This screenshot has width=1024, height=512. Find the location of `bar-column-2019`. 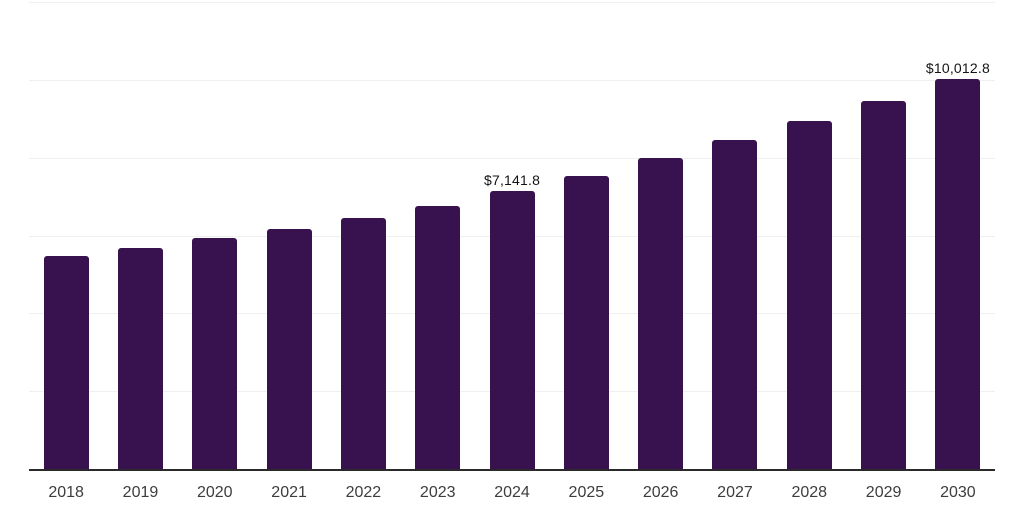

bar-column-2019 is located at coordinates (140, 235).